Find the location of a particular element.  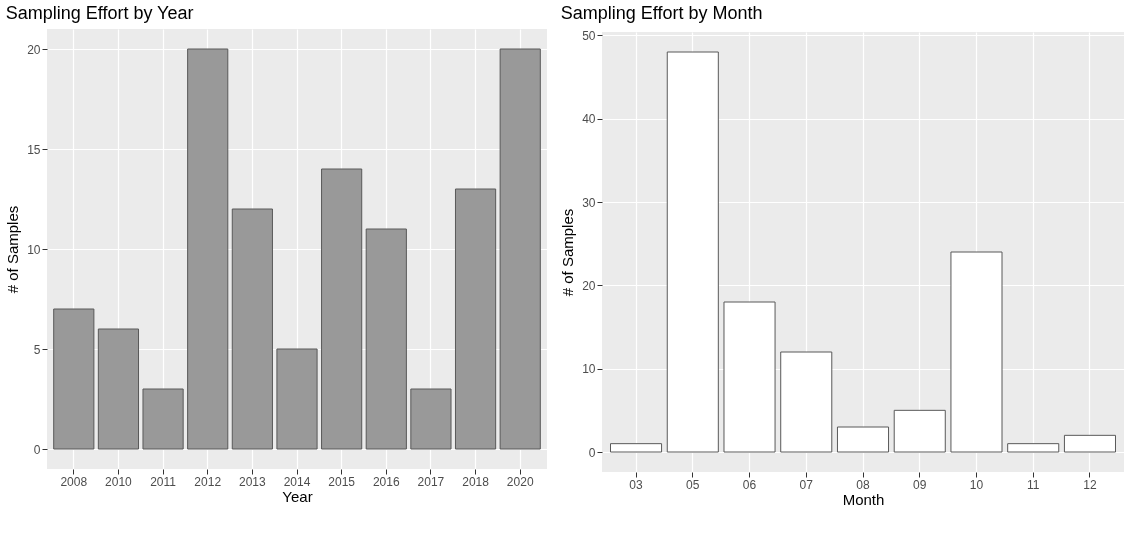

x-tick-label: 2013 is located at coordinates (253, 481).